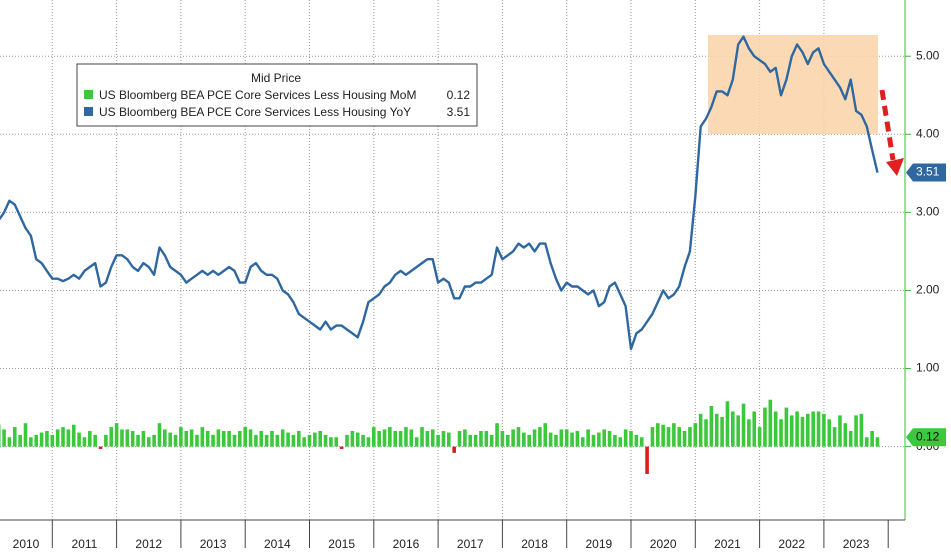  I want to click on x-tick-label: 2011, so click(85, 544).